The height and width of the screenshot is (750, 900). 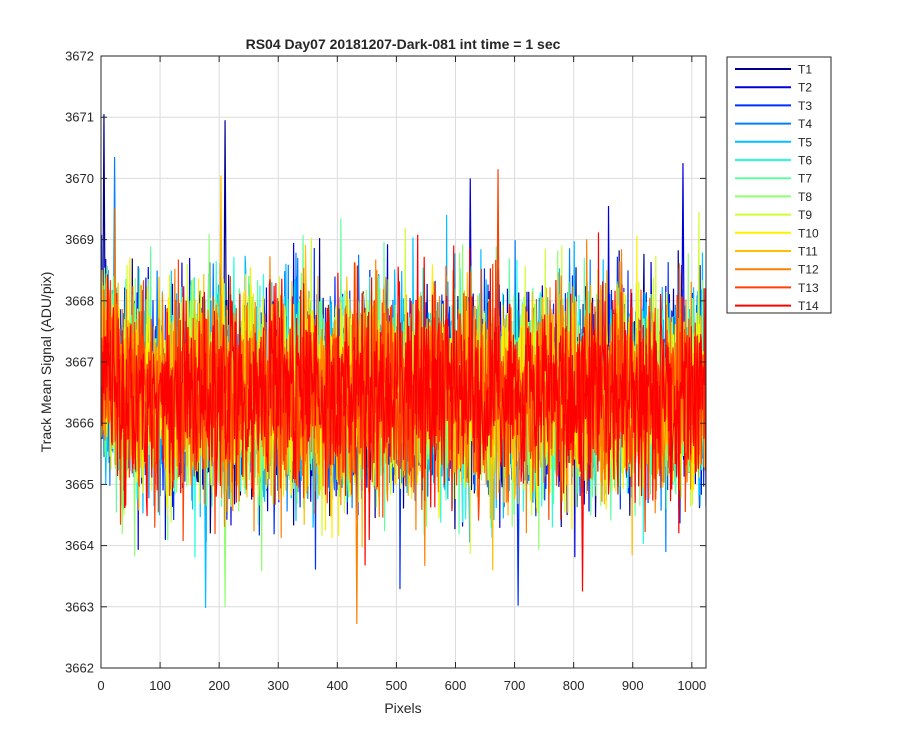 What do you see at coordinates (805, 88) in the screenshot?
I see `legend-label-t2: T2` at bounding box center [805, 88].